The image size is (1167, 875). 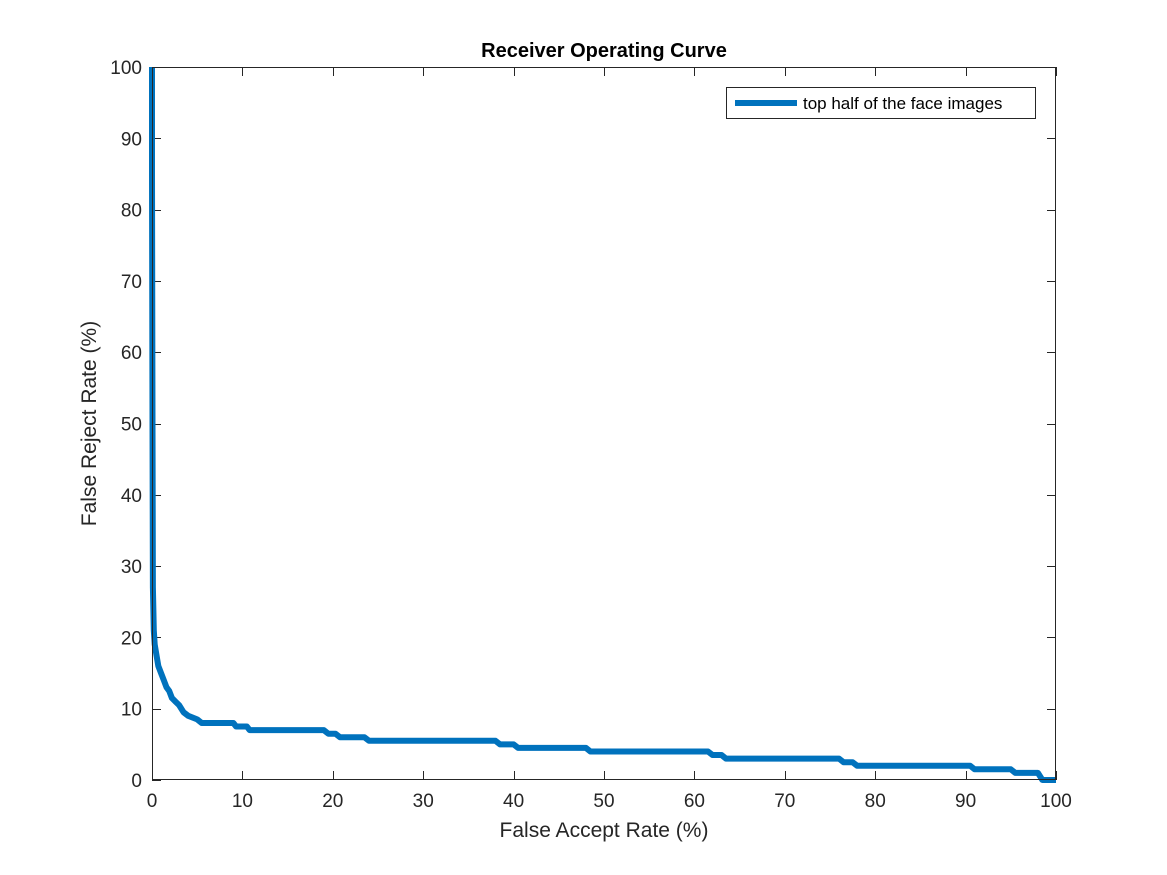 What do you see at coordinates (131, 211) in the screenshot?
I see `y-tick-label-80: 80` at bounding box center [131, 211].